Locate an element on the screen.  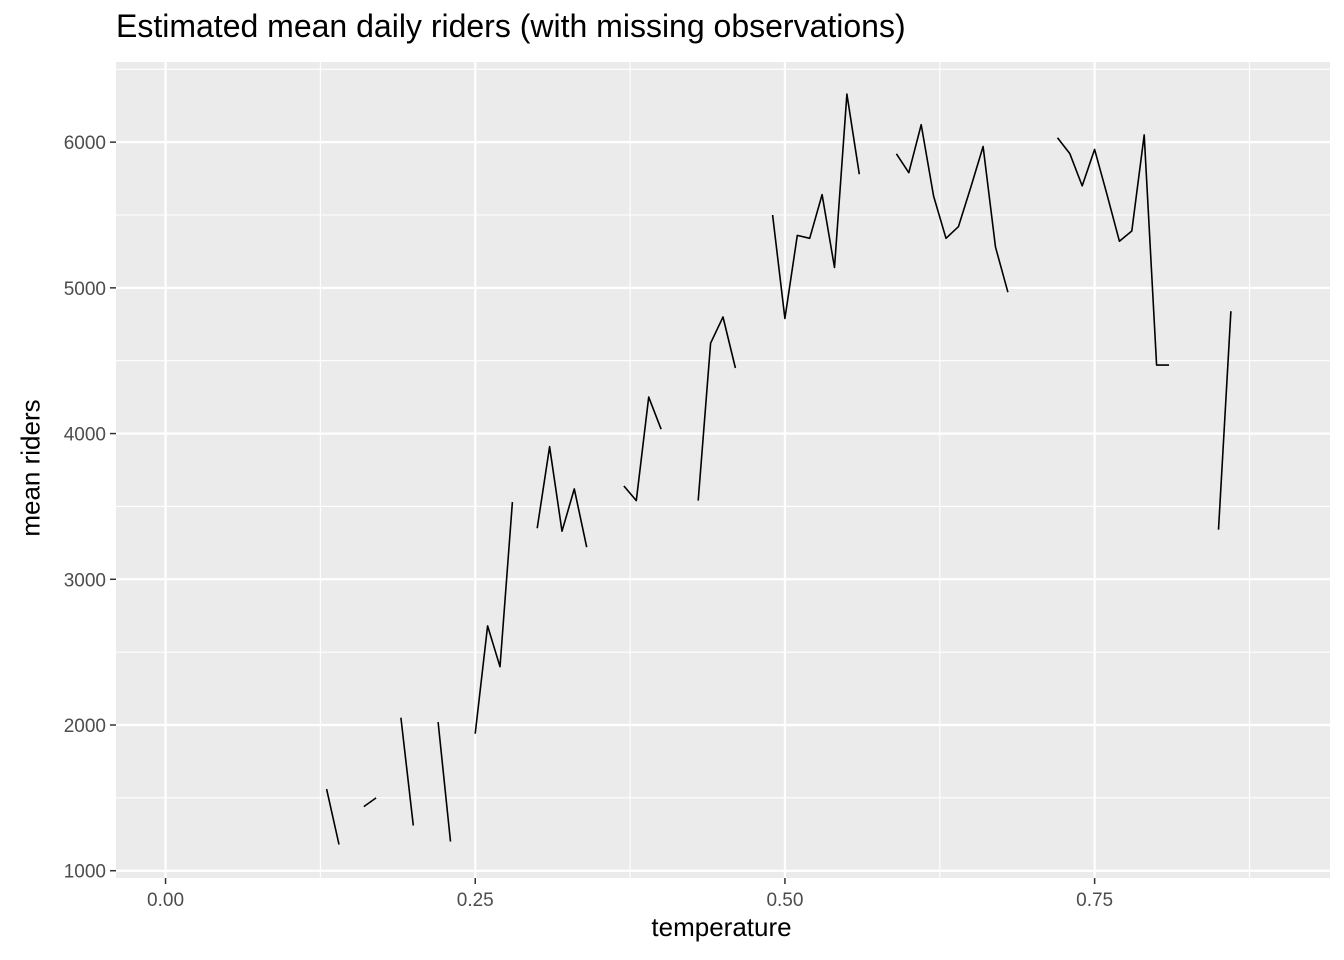
x-tick-label: 0.25 is located at coordinates (475, 900).